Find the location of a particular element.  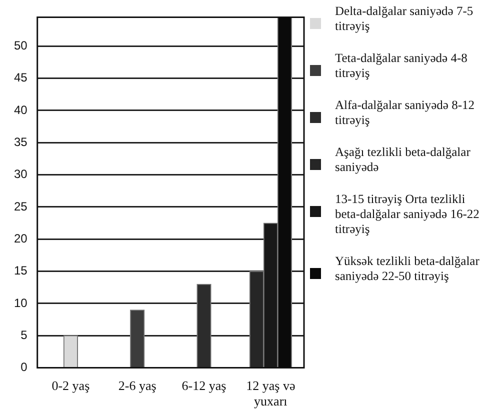

x-tick-label: 12 yaş və yuxarı is located at coordinates (271, 393).